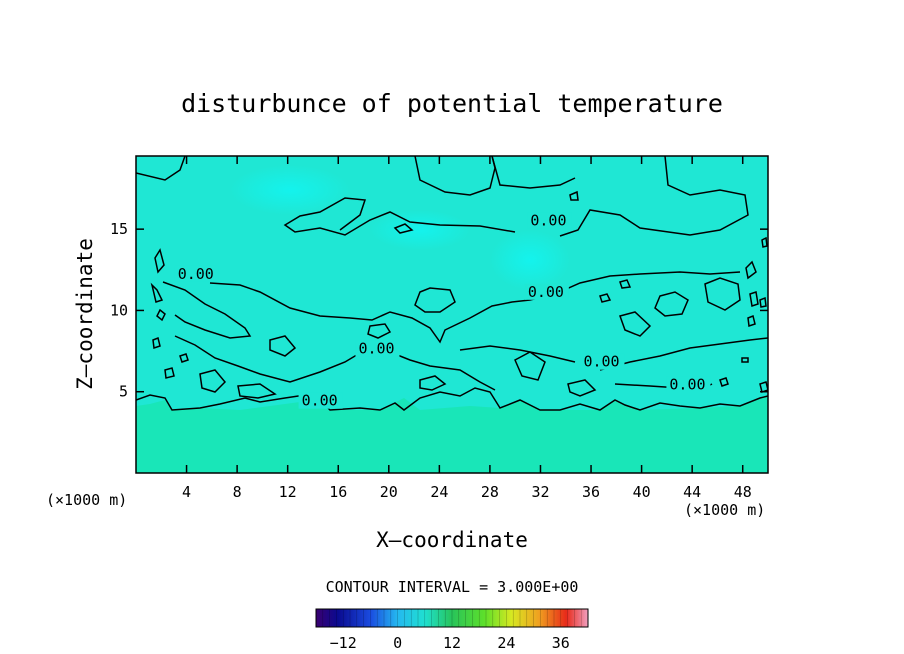  Describe the element at coordinates (452, 434) in the screenshot. I see `field-lower` at that location.